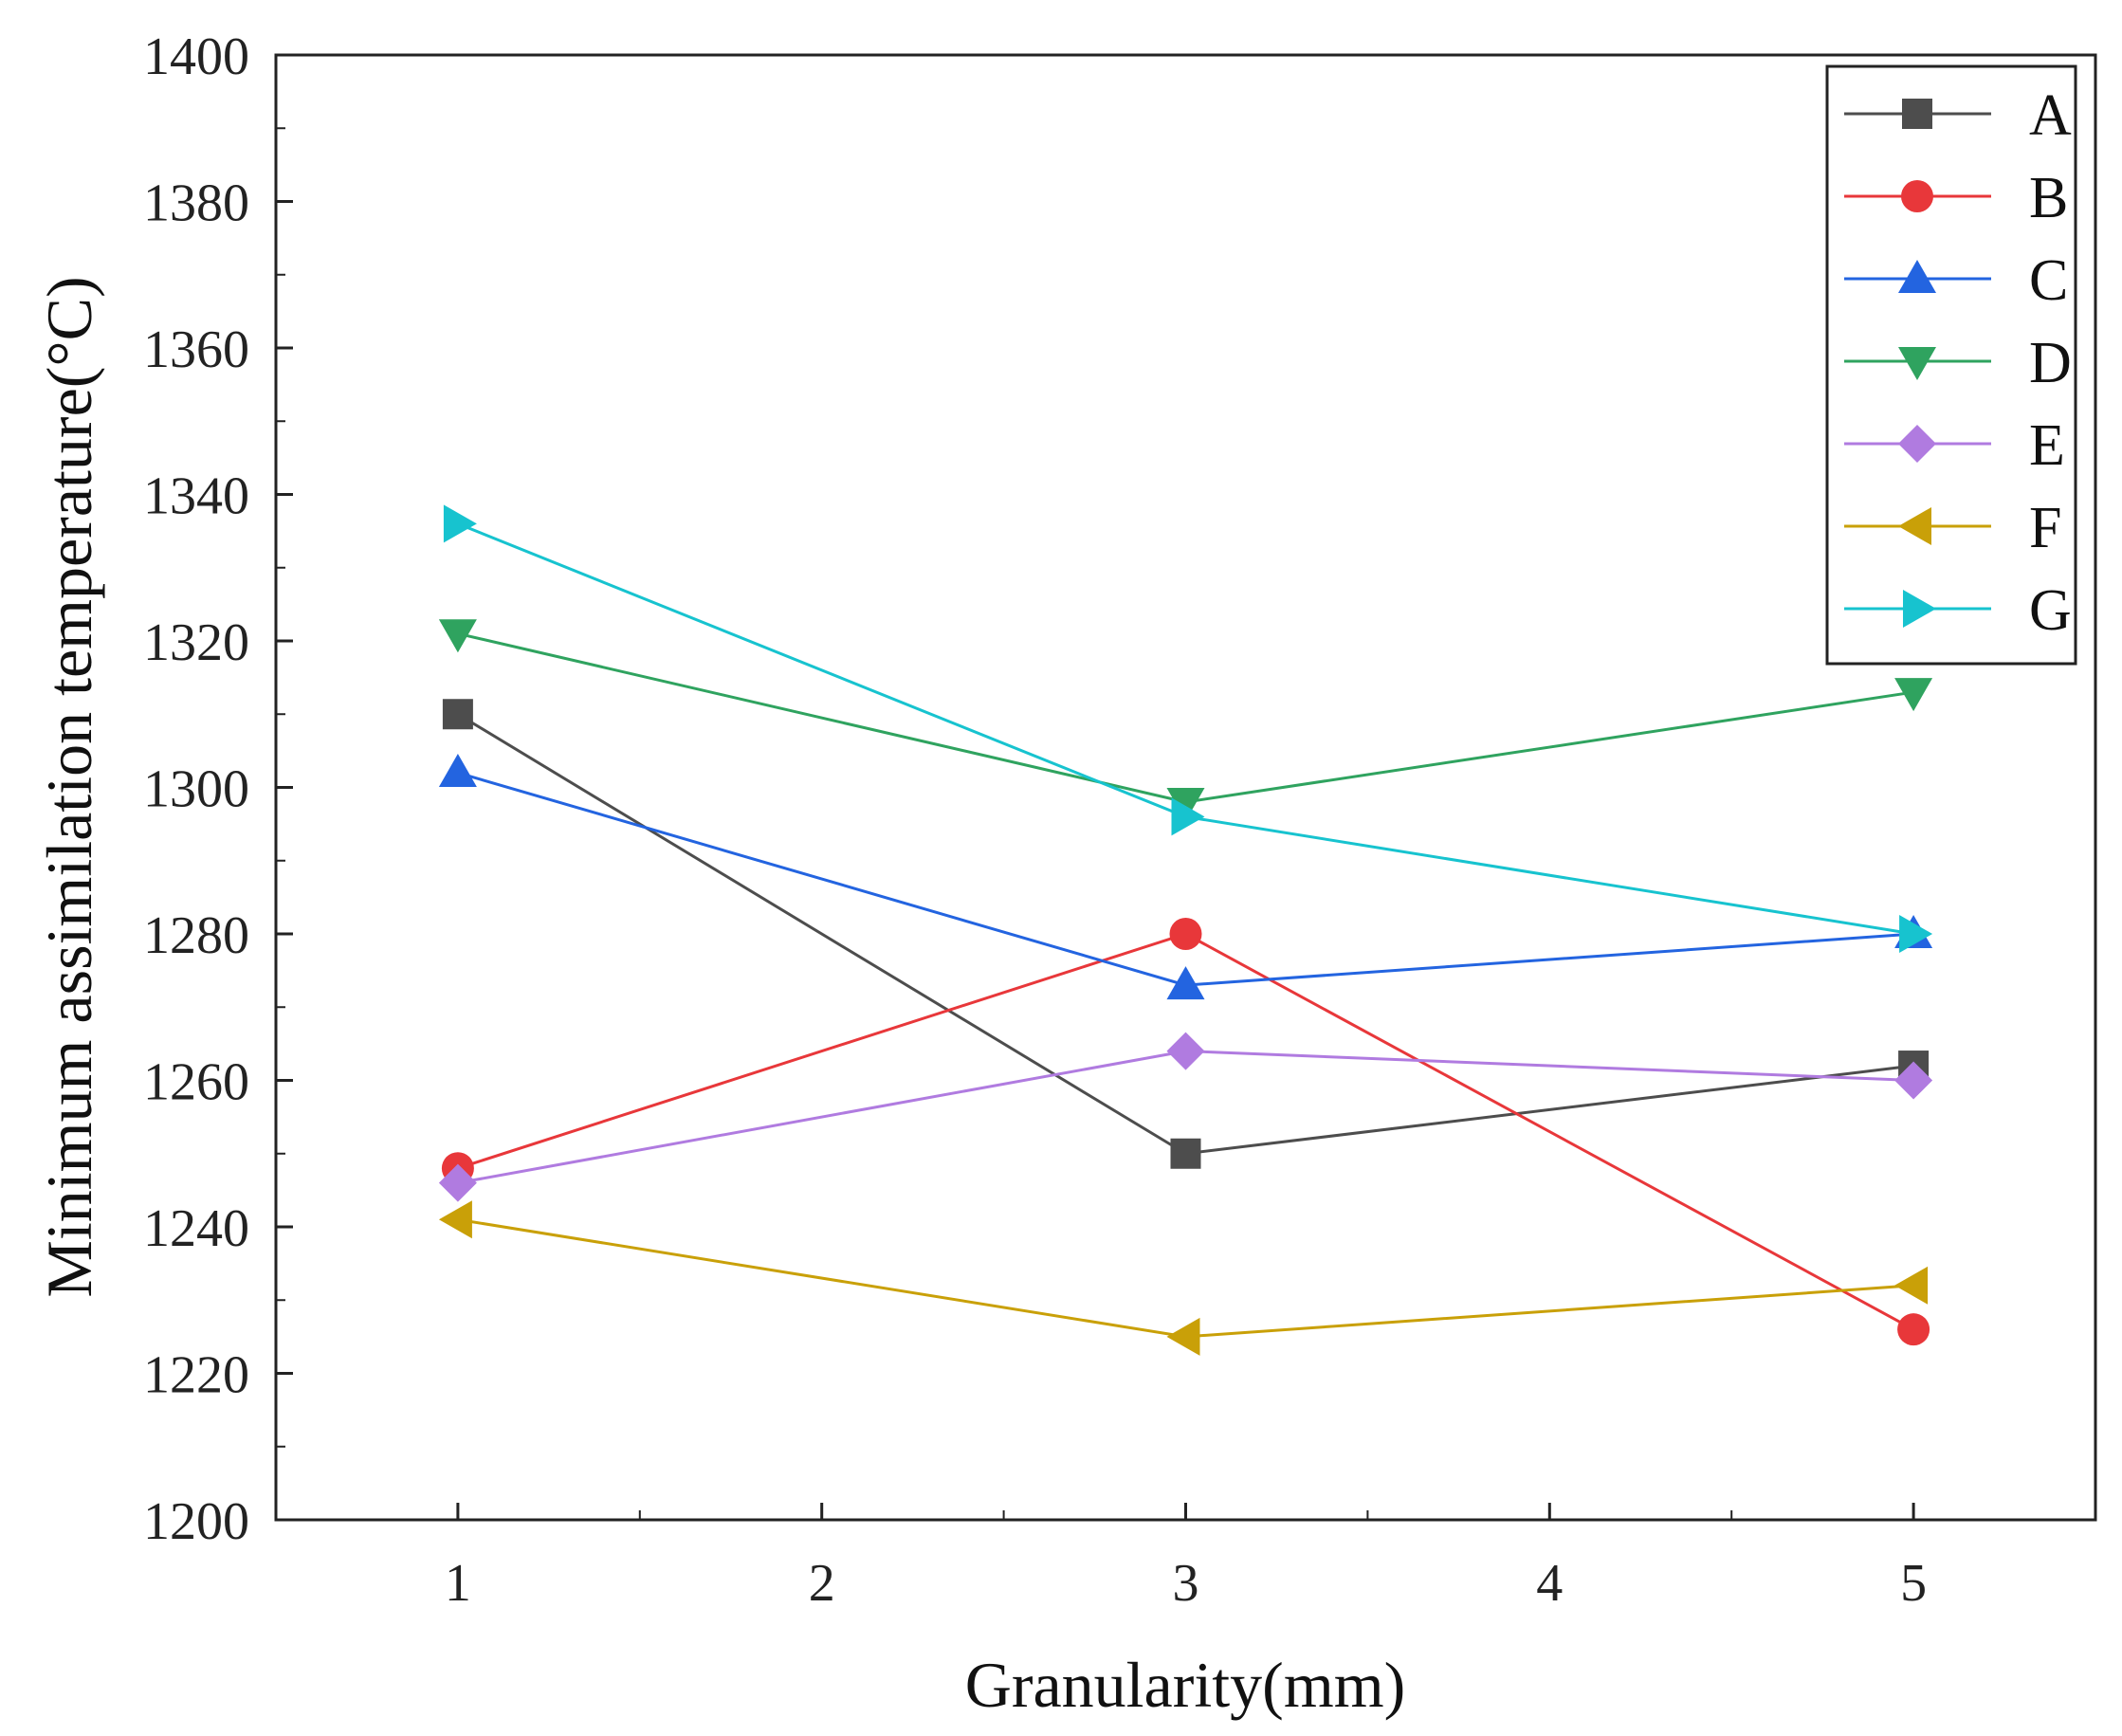 Image resolution: width=2122 pixels, height=1736 pixels. What do you see at coordinates (2051, 610) in the screenshot?
I see `legend-label: G` at bounding box center [2051, 610].